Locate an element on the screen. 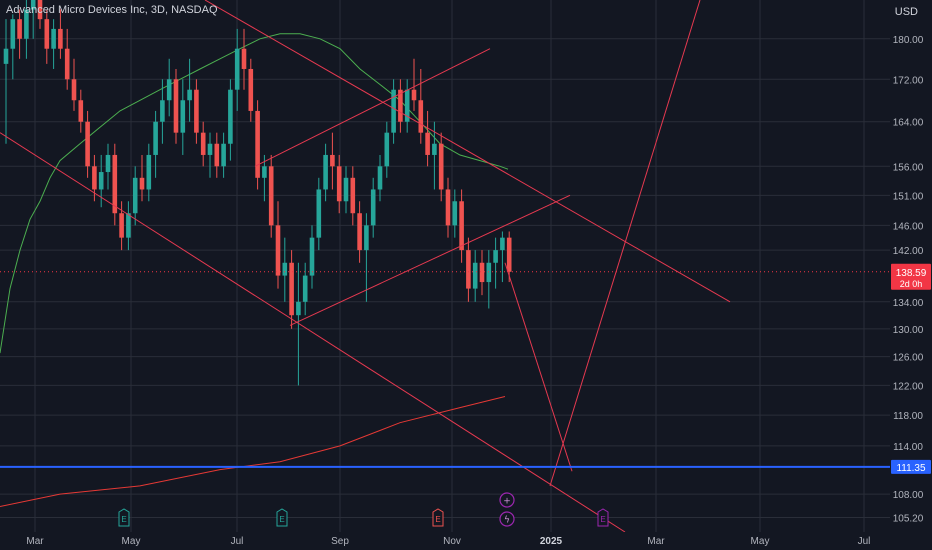 This screenshot has height=550, width=932. x-tick-label: Sep is located at coordinates (340, 541).